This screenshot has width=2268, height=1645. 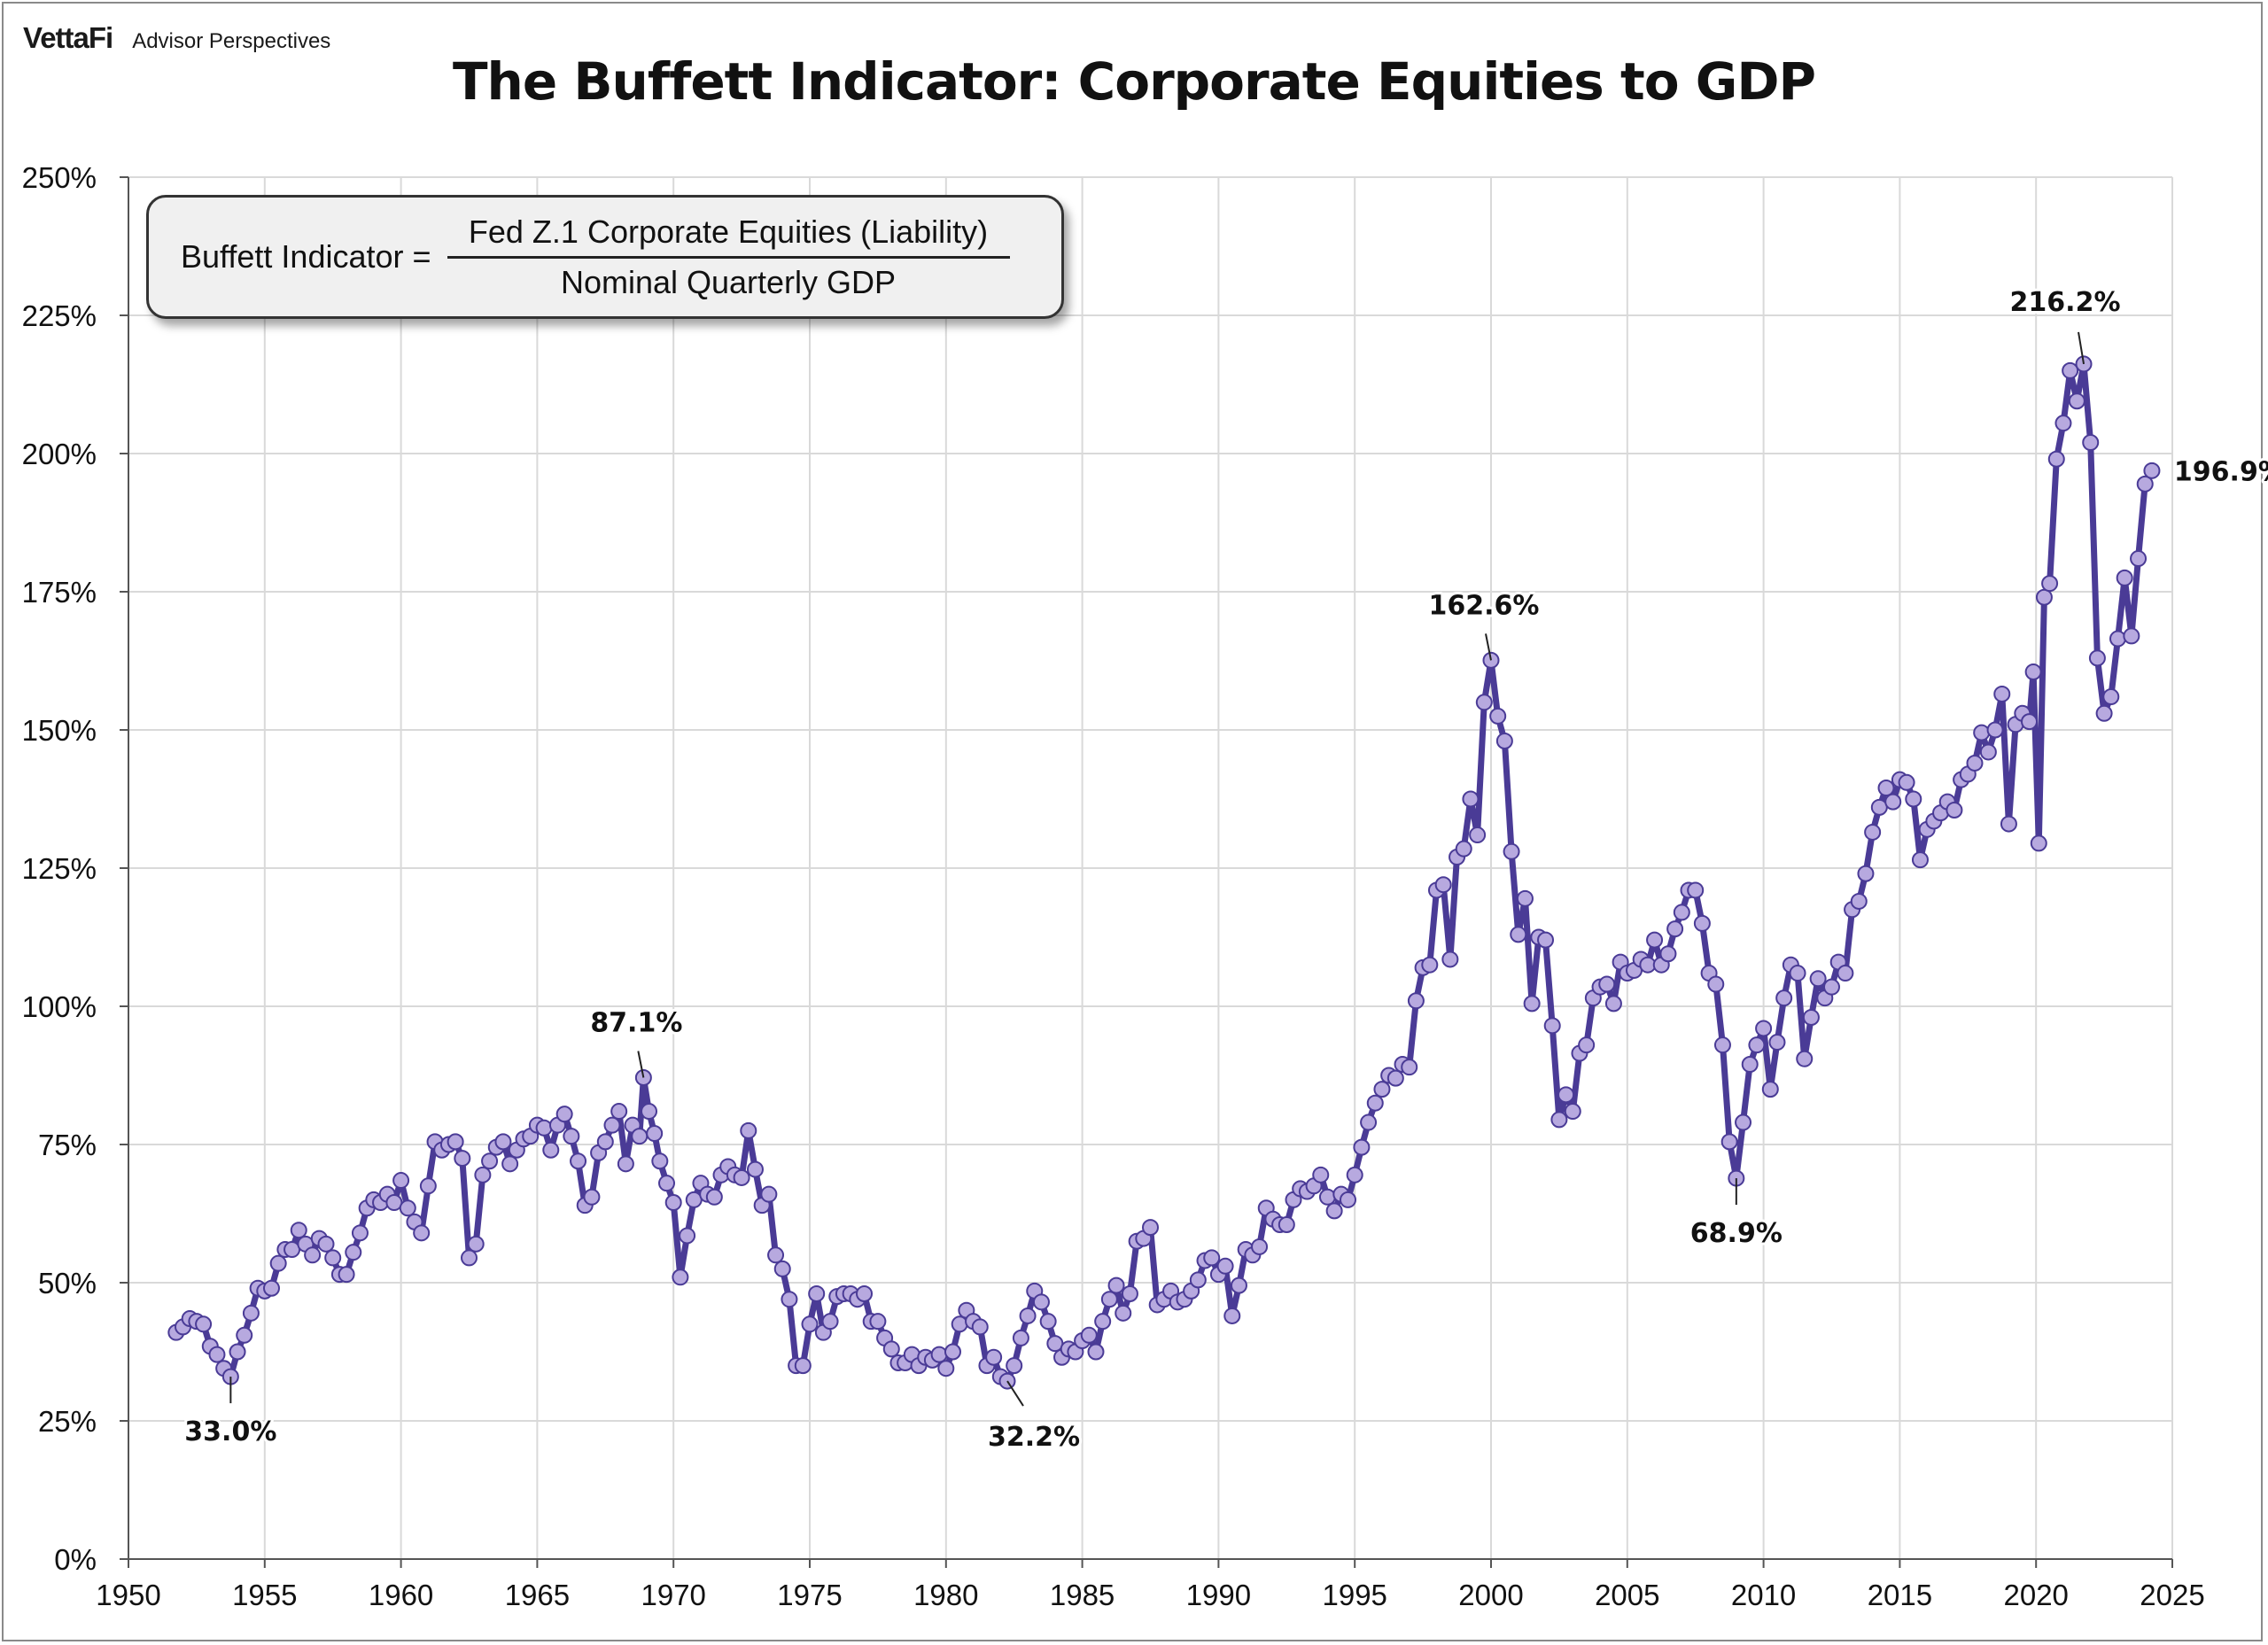 What do you see at coordinates (1354, 1595) in the screenshot?
I see `x-tick-label: 1995` at bounding box center [1354, 1595].